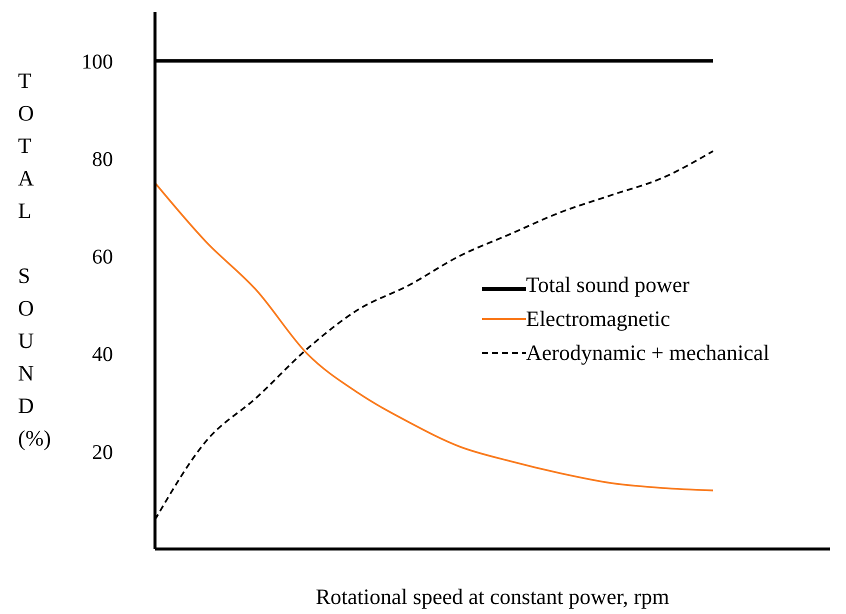 The image size is (846, 614). I want to click on legend-label: Aerodynamic + mechanical, so click(648, 353).